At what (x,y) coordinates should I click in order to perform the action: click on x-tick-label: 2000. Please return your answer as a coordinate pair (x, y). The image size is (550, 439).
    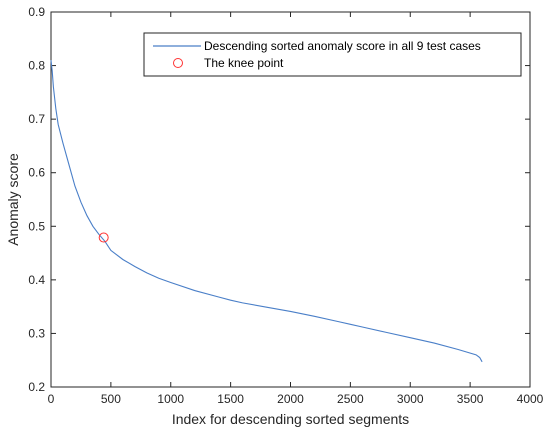
    Looking at the image, I should click on (290, 399).